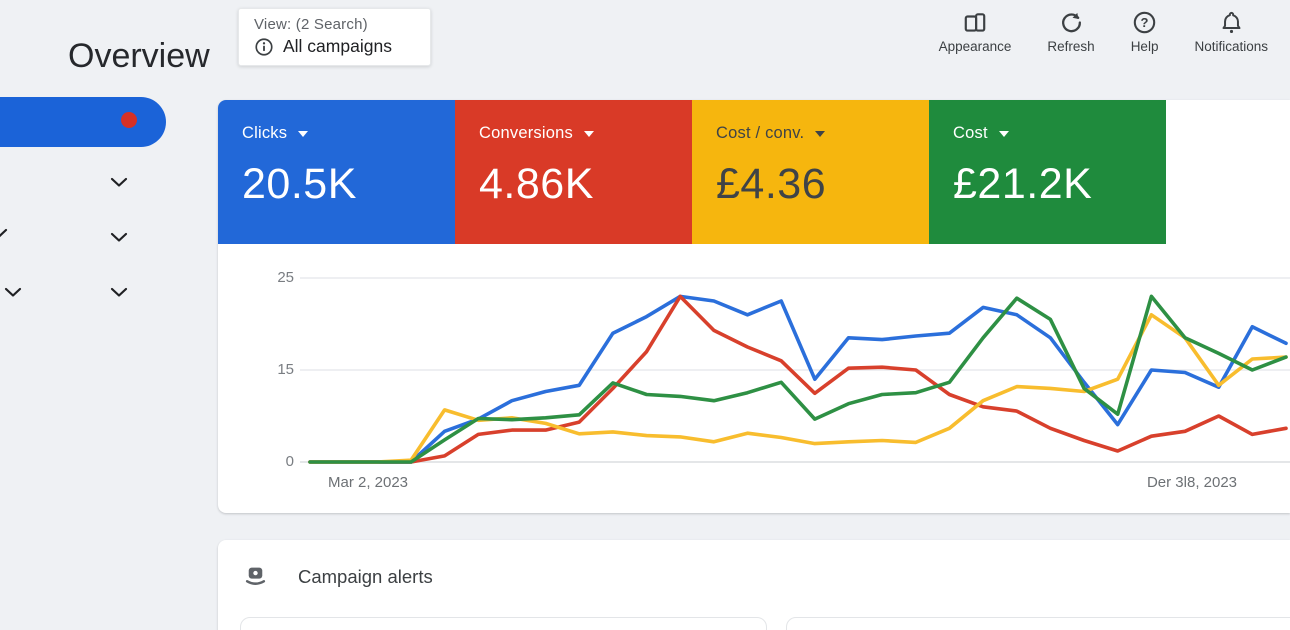 The width and height of the screenshot is (1290, 630). What do you see at coordinates (1071, 22) in the screenshot?
I see `refresh-icon` at bounding box center [1071, 22].